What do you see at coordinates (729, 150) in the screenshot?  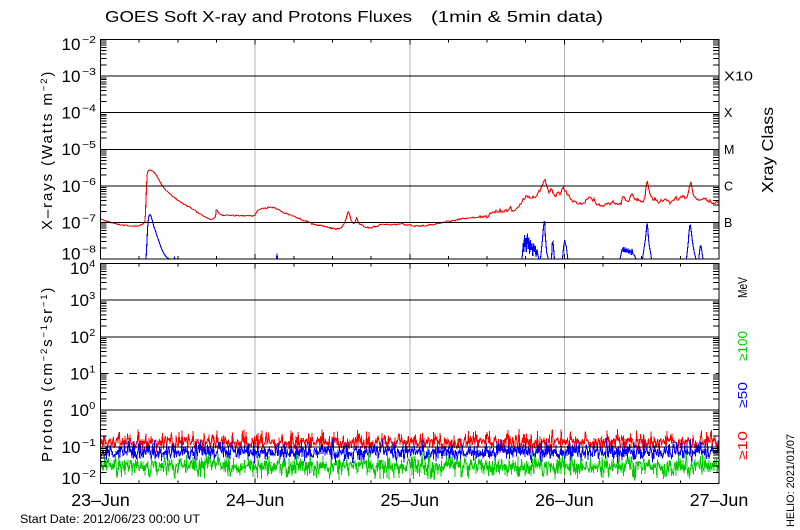 I see `svg-text: M` at bounding box center [729, 150].